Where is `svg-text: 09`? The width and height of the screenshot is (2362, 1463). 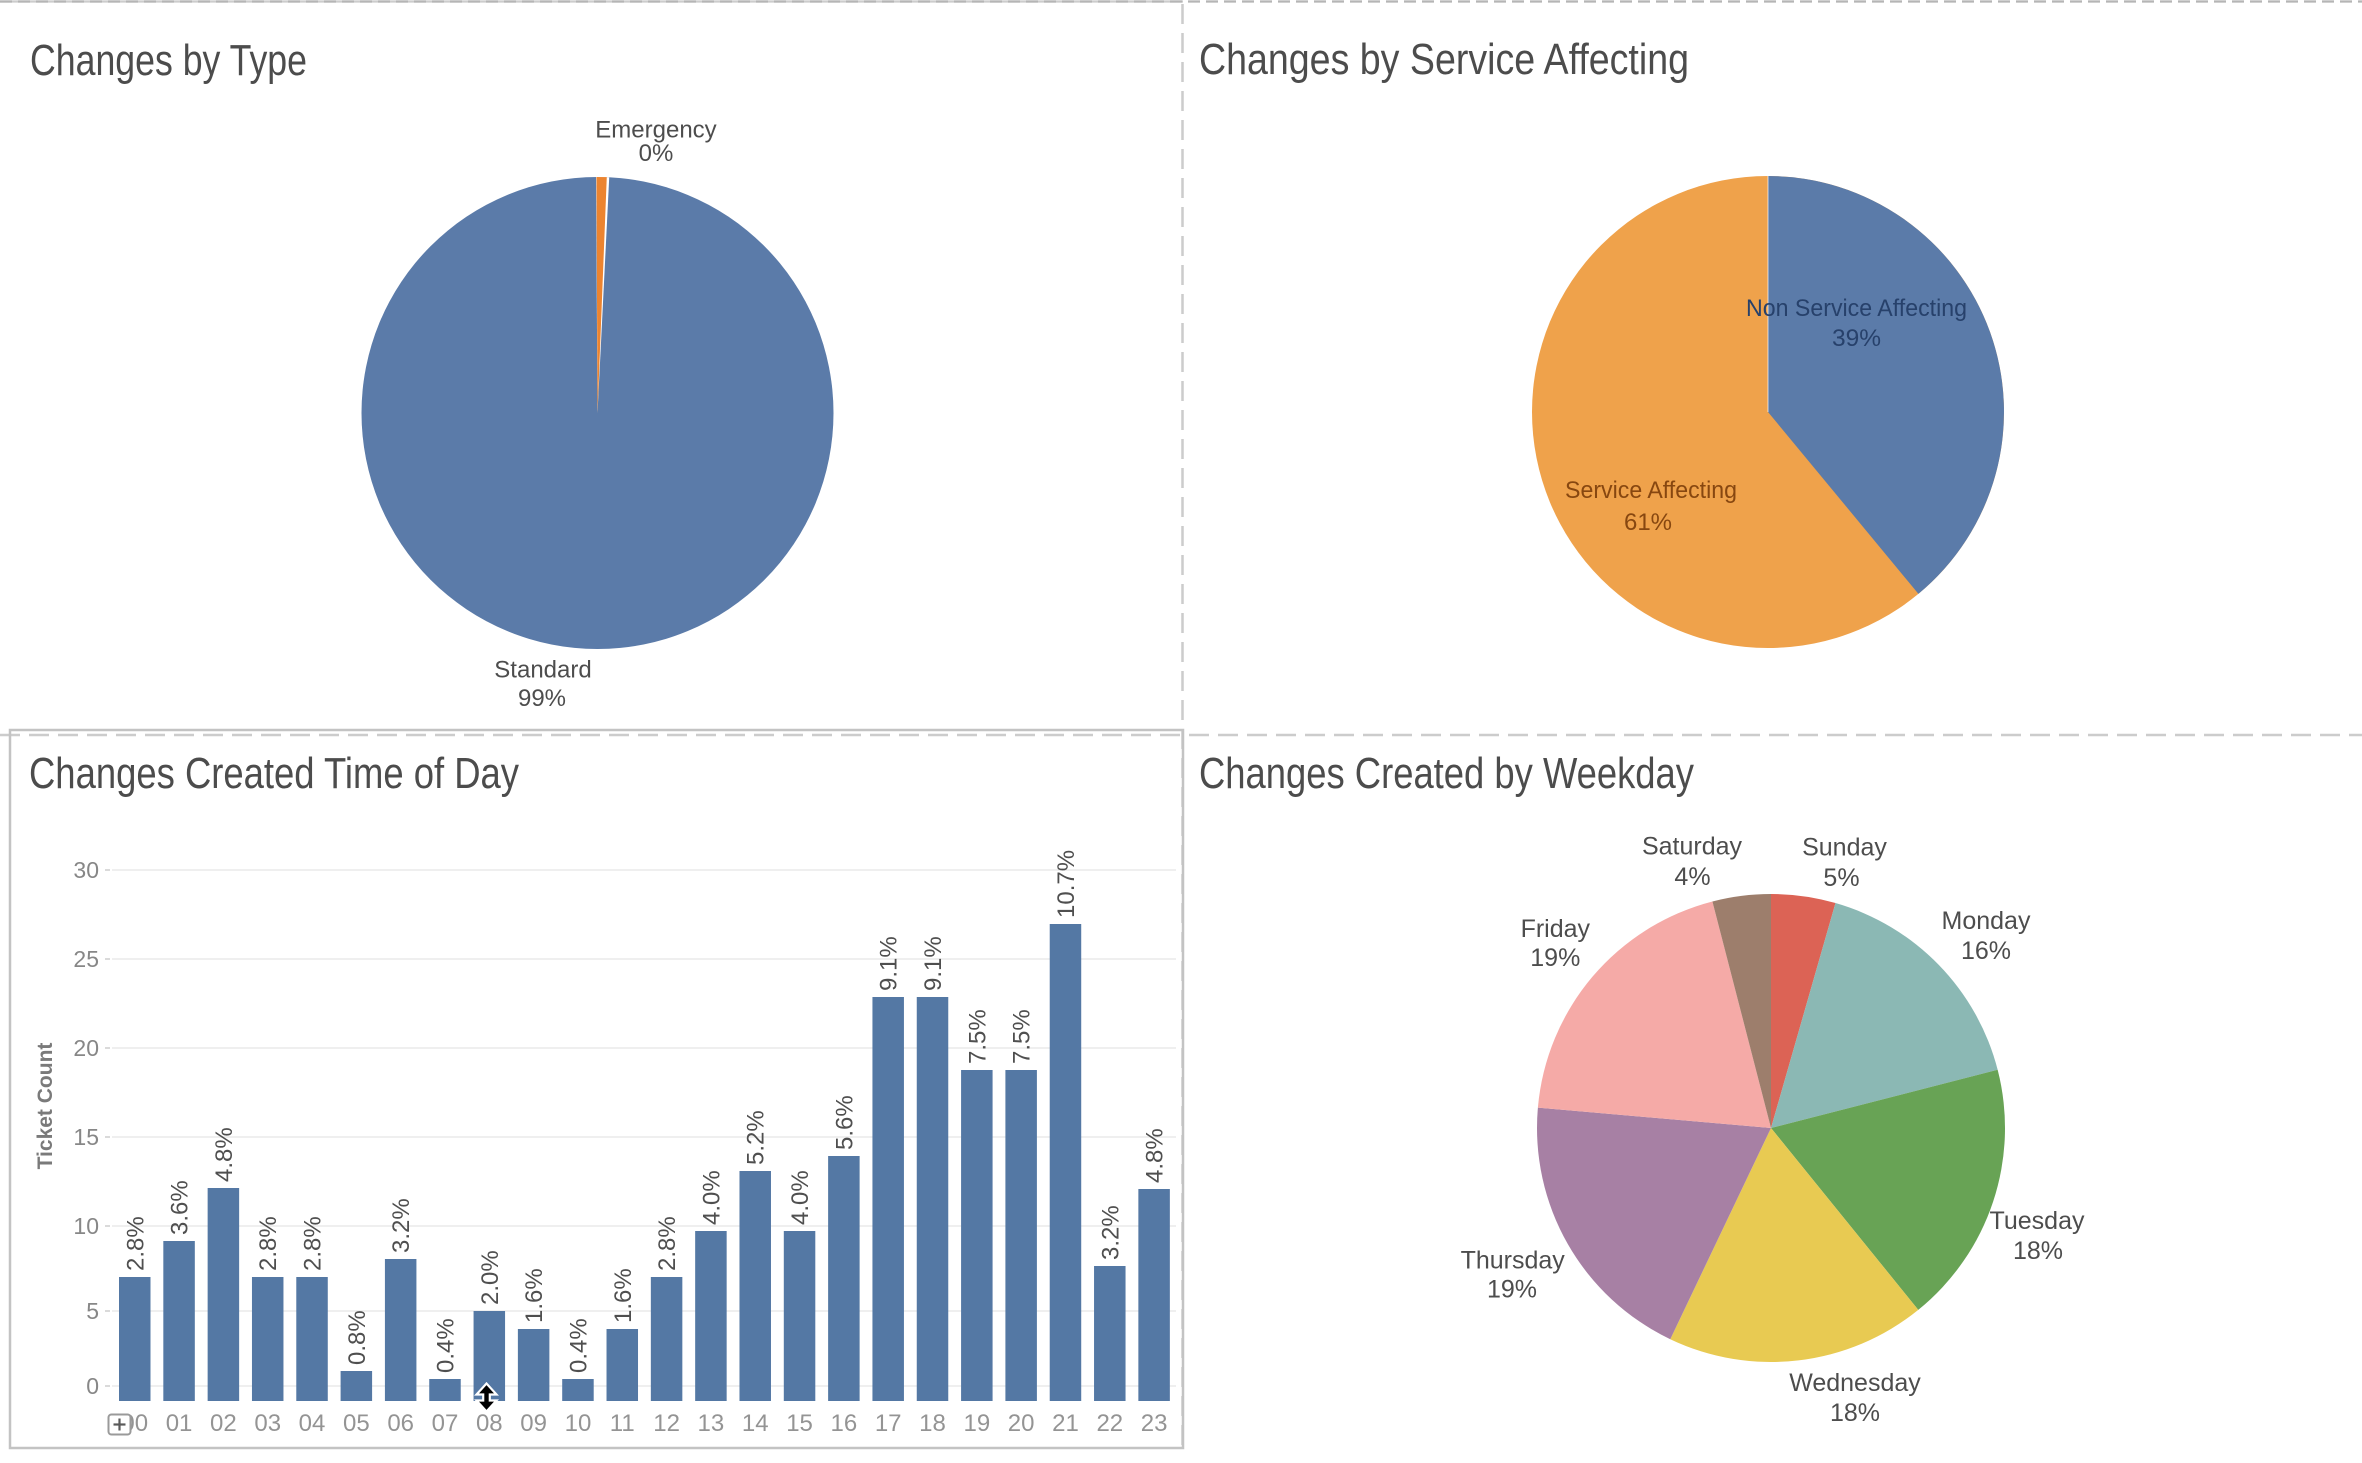 svg-text: 09 is located at coordinates (533, 1423).